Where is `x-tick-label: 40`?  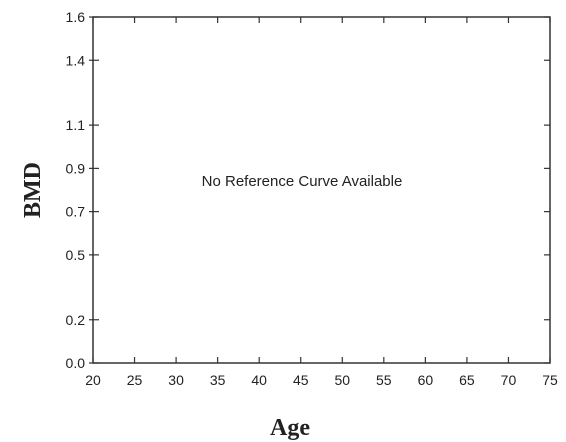
x-tick-label: 40 is located at coordinates (259, 380).